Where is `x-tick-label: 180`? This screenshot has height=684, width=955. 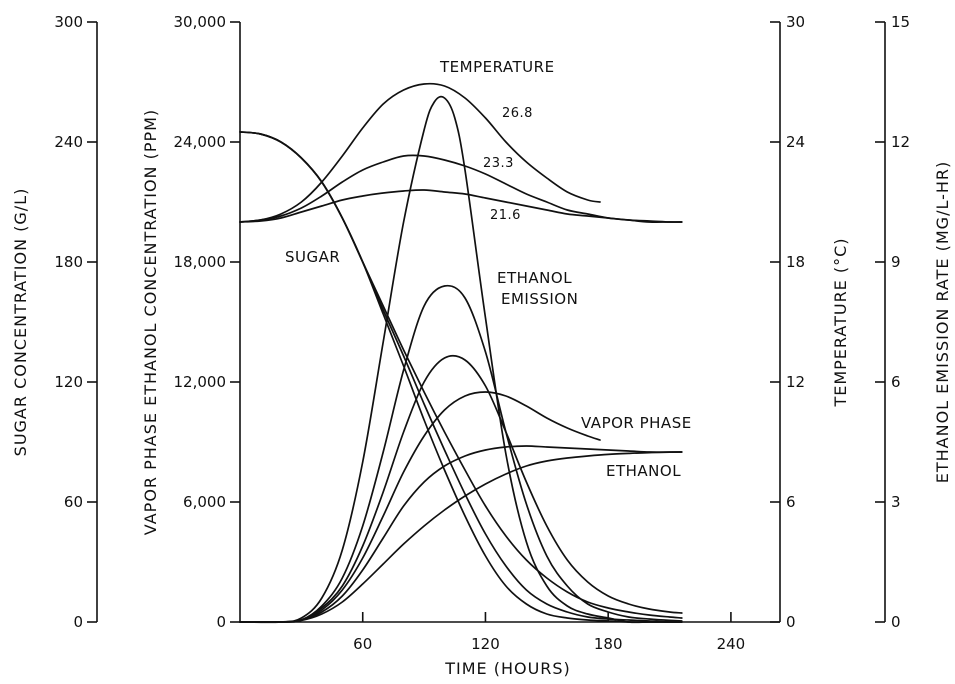
x-tick-label: 180 is located at coordinates (608, 644).